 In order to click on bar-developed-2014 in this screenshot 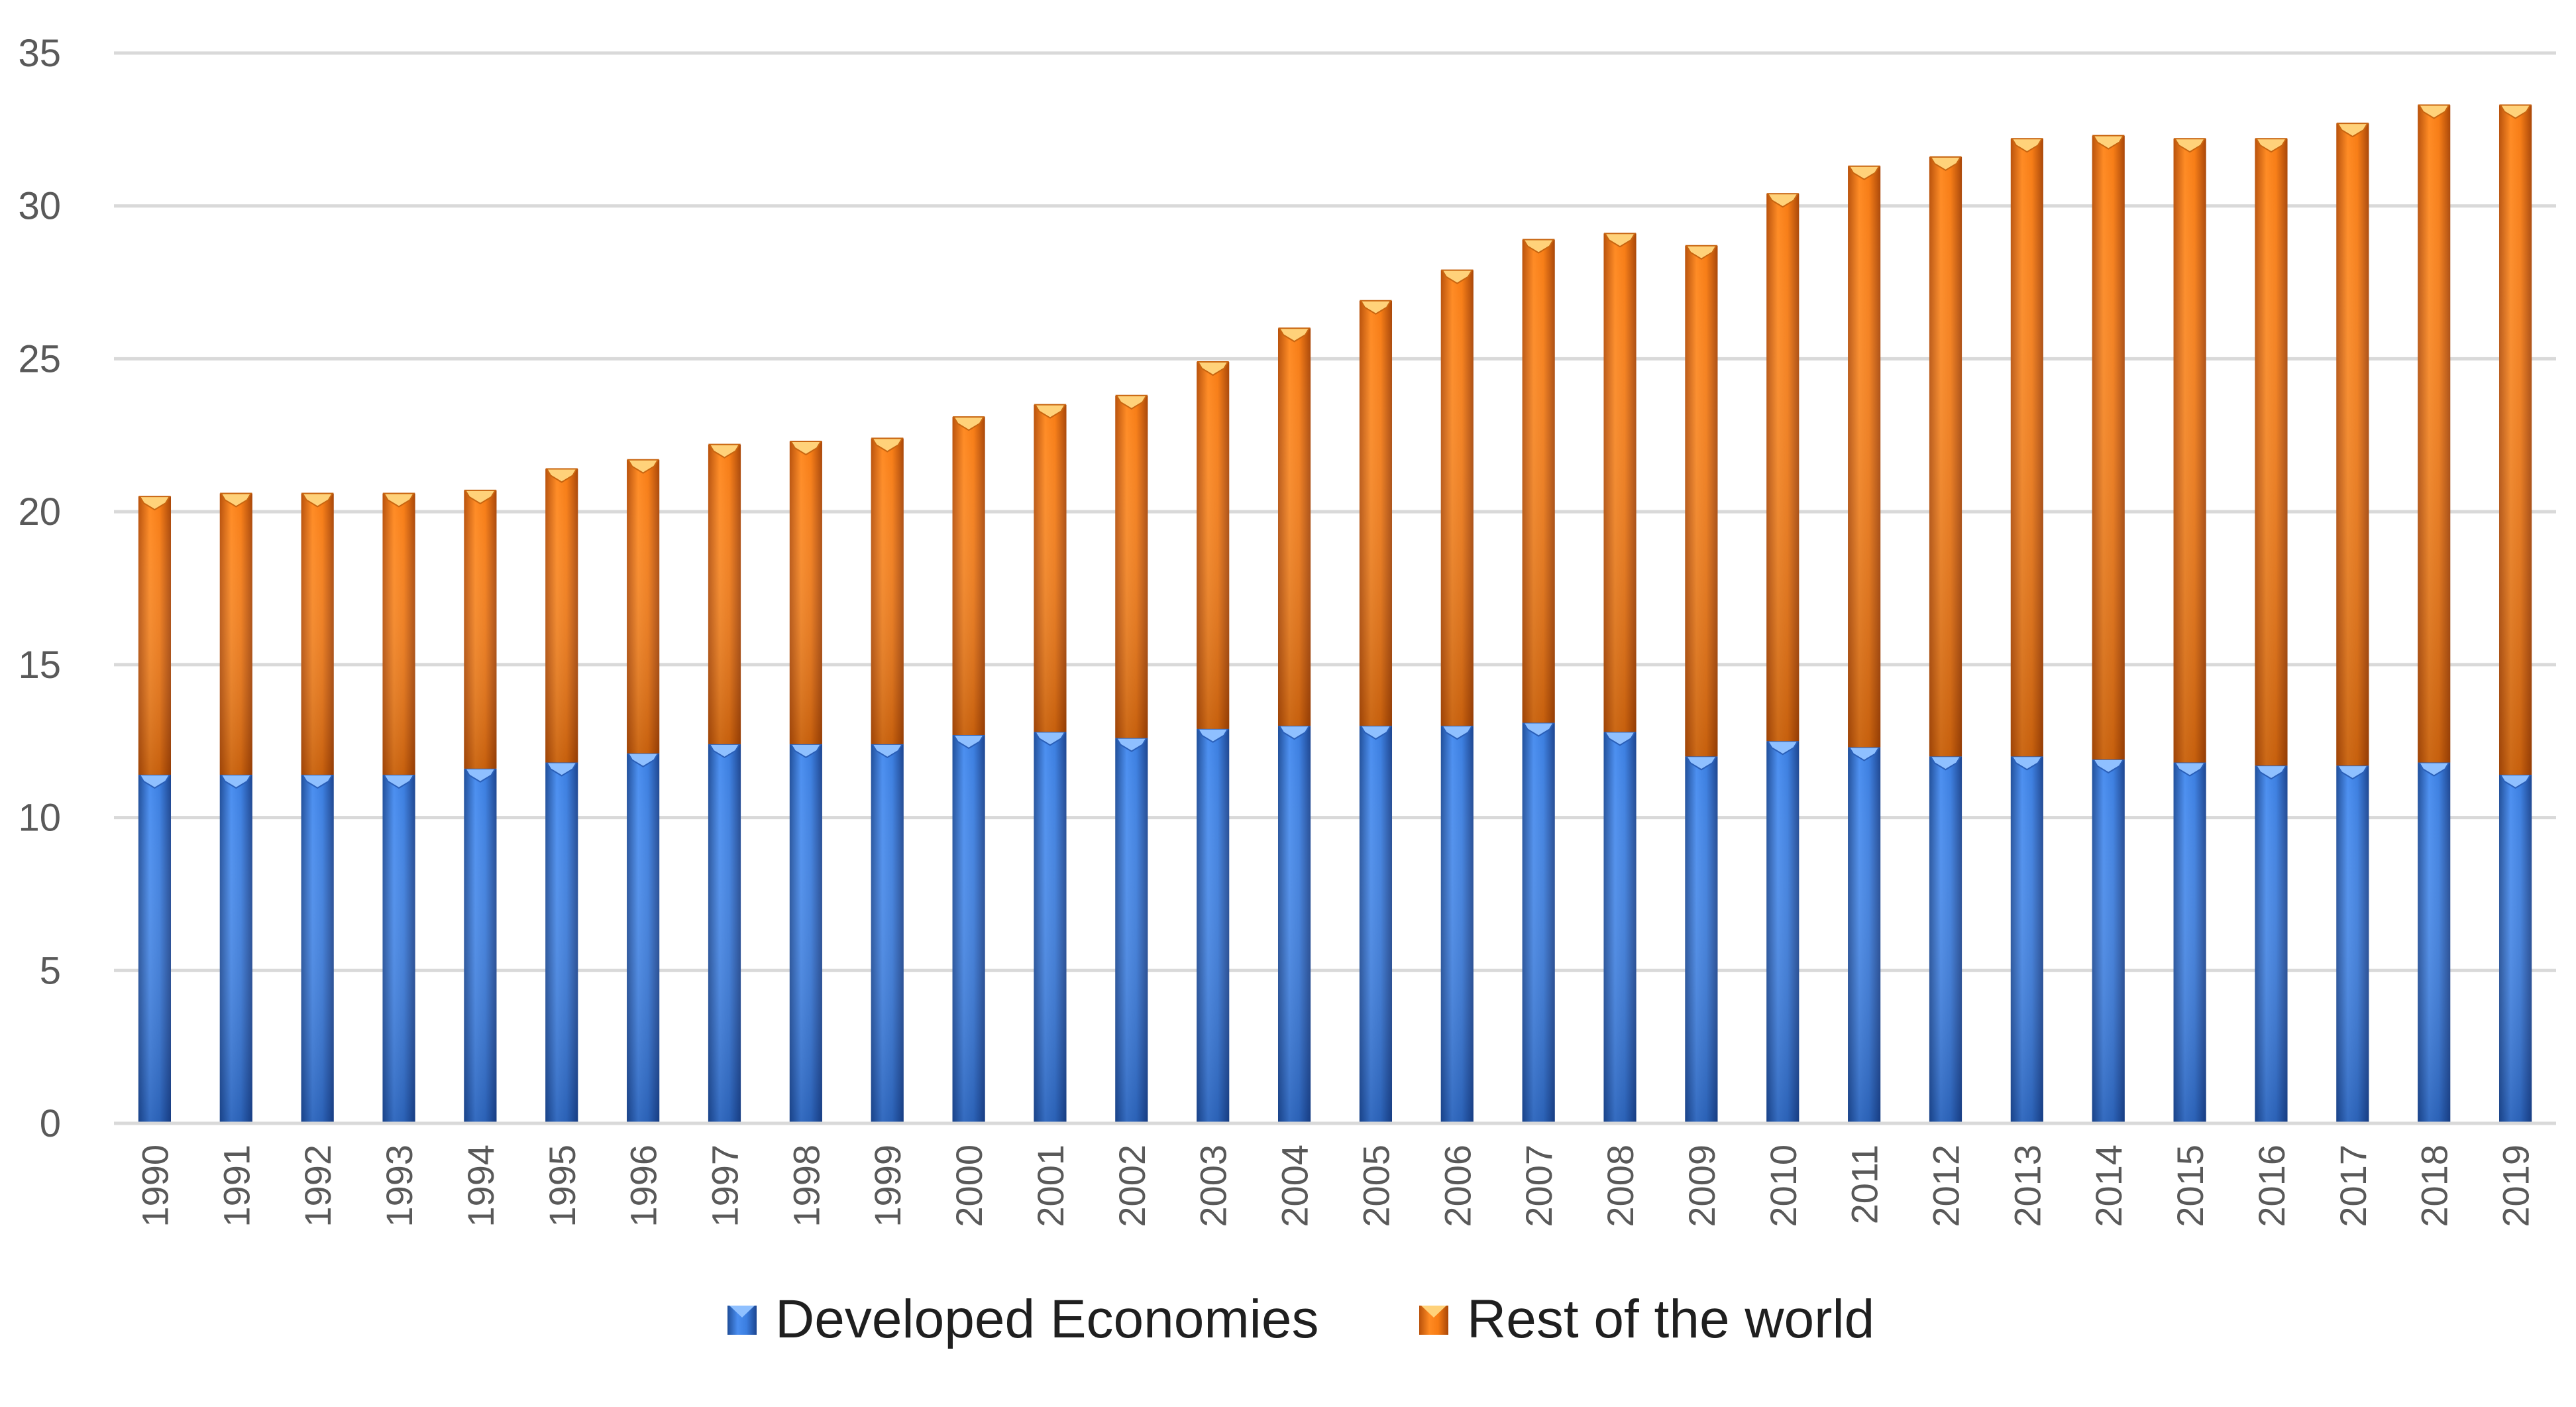, I will do `click(2108, 941)`.